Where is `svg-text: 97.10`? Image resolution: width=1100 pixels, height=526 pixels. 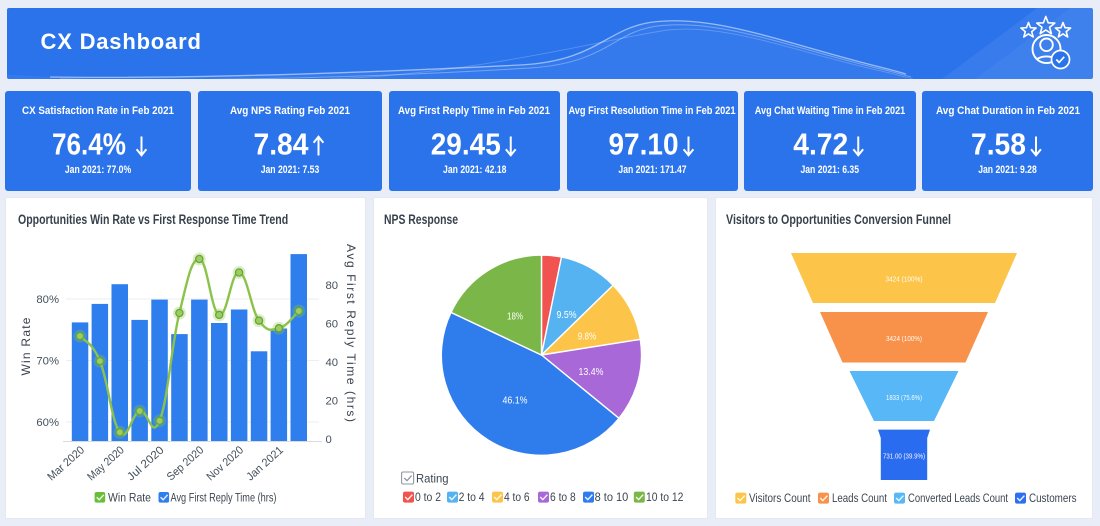
svg-text: 97.10 is located at coordinates (643, 144).